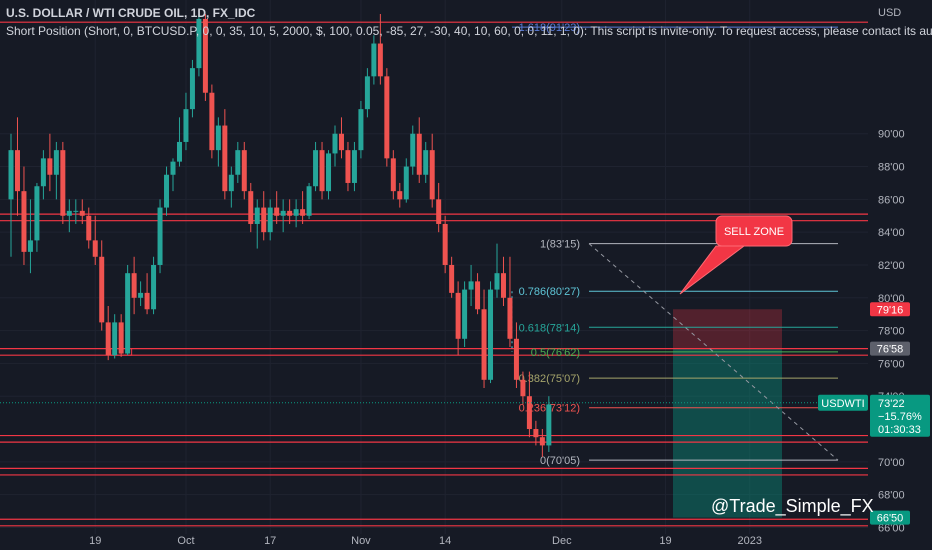 This screenshot has height=550, width=932. Describe the element at coordinates (891, 200) in the screenshot. I see `price-tick-label: 86'00` at that location.